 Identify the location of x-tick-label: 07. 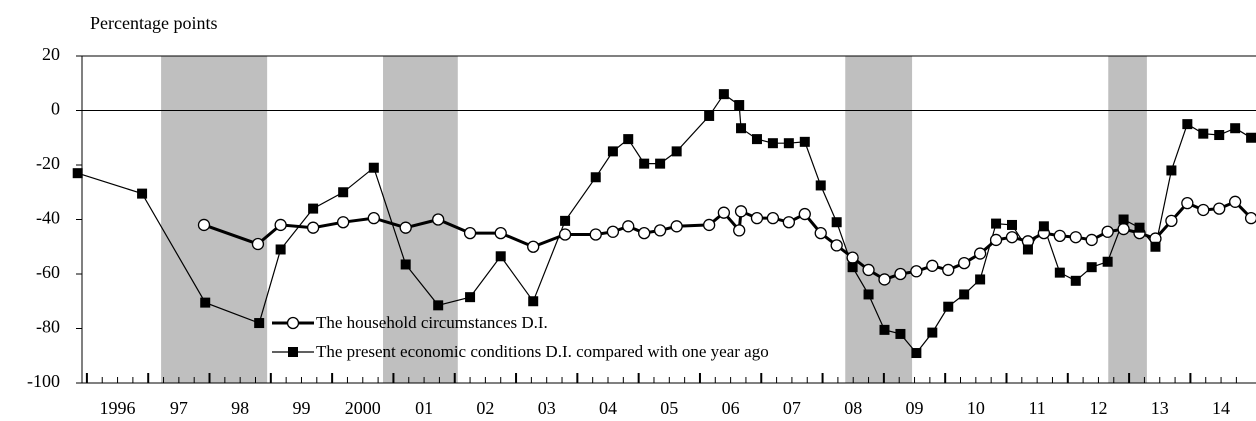
(792, 408).